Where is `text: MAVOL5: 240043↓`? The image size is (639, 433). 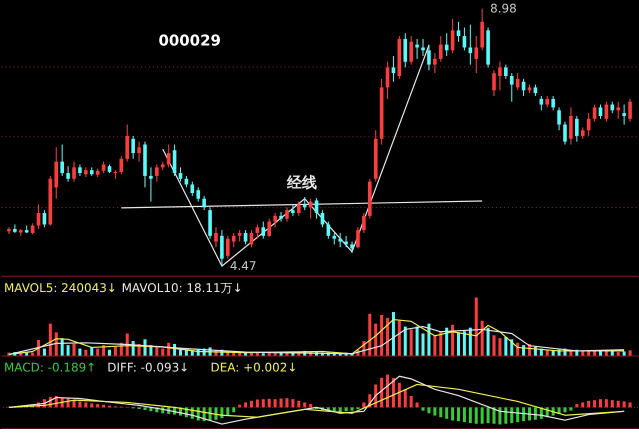
text: MAVOL5: 240043↓ is located at coordinates (60, 287).